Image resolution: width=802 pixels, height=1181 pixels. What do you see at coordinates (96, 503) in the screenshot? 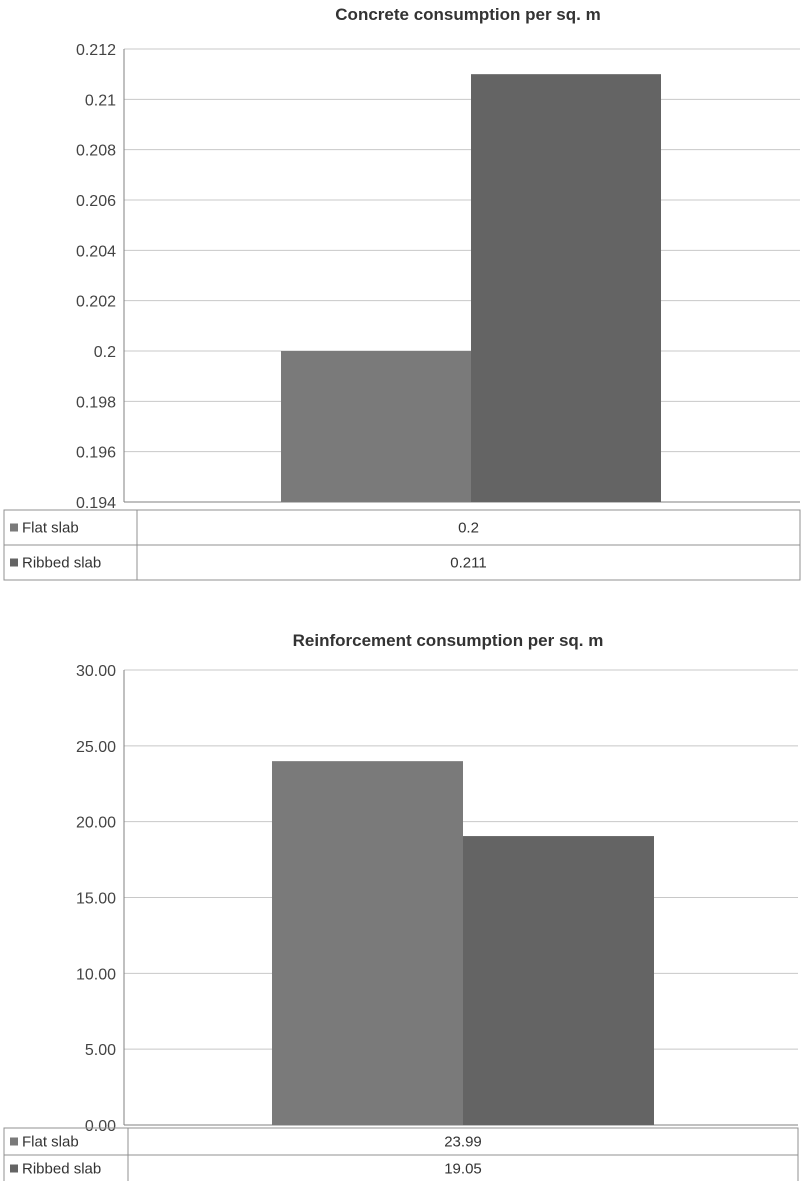
I see `y-tick-label: 0.194` at bounding box center [96, 503].